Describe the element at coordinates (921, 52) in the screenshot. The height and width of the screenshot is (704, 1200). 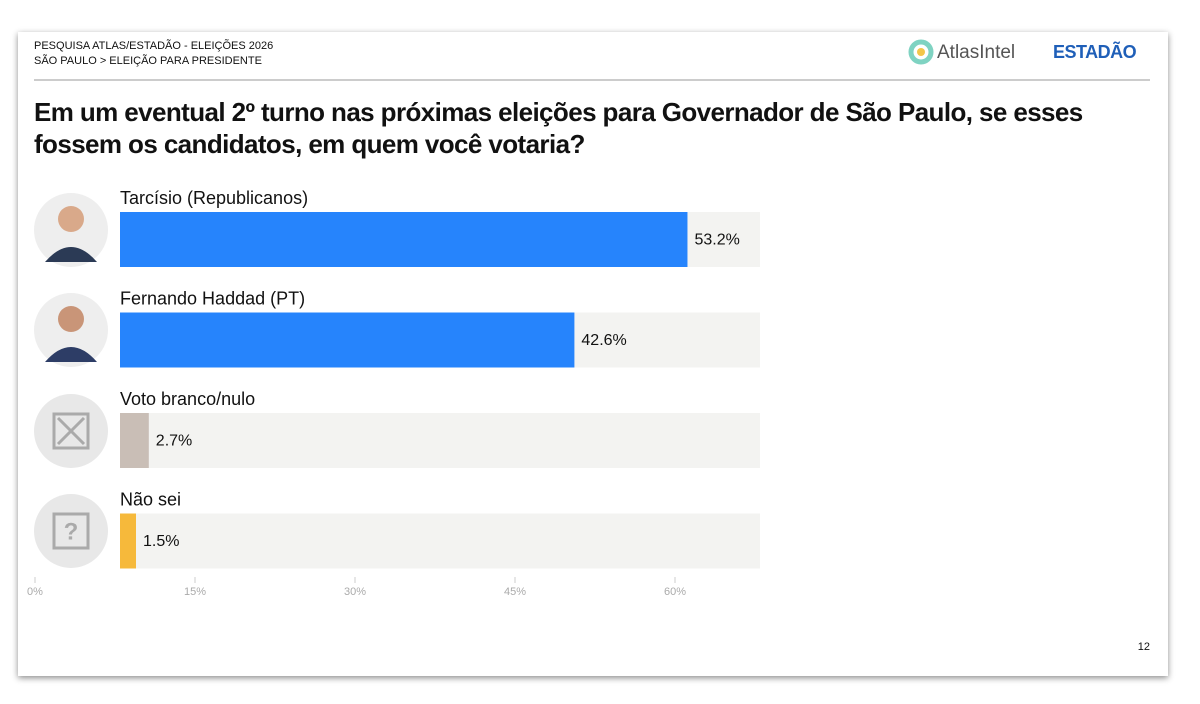
I see `atlas-logo-icon` at that location.